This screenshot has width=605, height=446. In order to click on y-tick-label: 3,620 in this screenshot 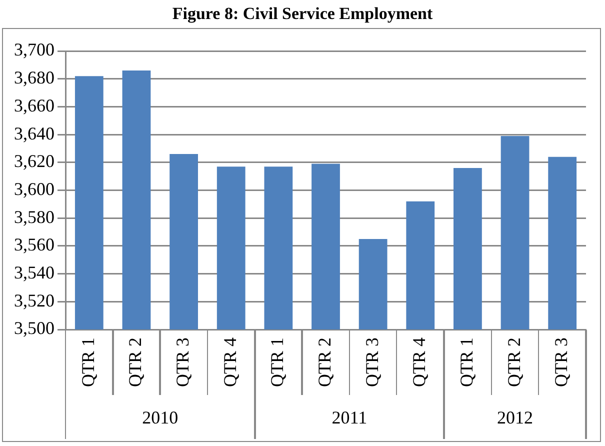, I will do `click(34, 161)`.